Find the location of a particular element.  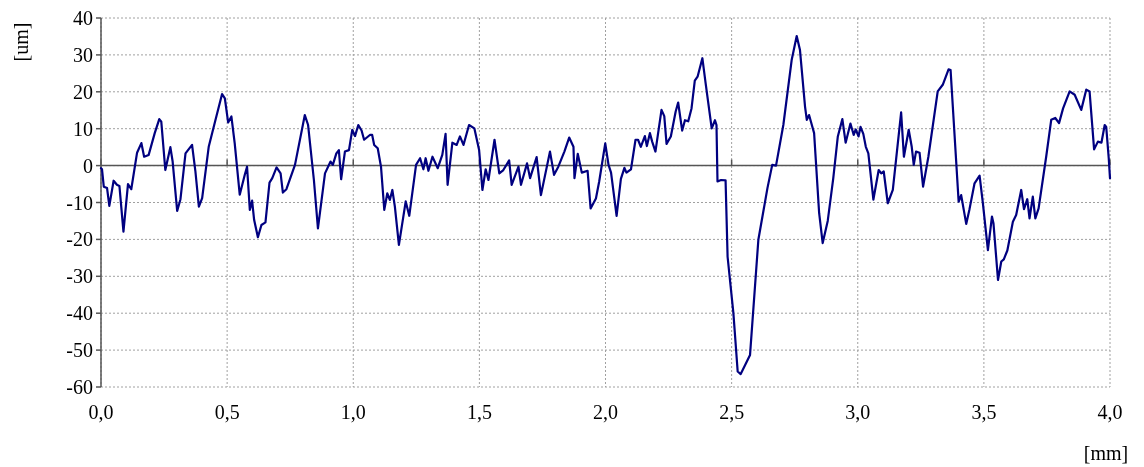

y-tick-label: -40 is located at coordinates (79, 313).